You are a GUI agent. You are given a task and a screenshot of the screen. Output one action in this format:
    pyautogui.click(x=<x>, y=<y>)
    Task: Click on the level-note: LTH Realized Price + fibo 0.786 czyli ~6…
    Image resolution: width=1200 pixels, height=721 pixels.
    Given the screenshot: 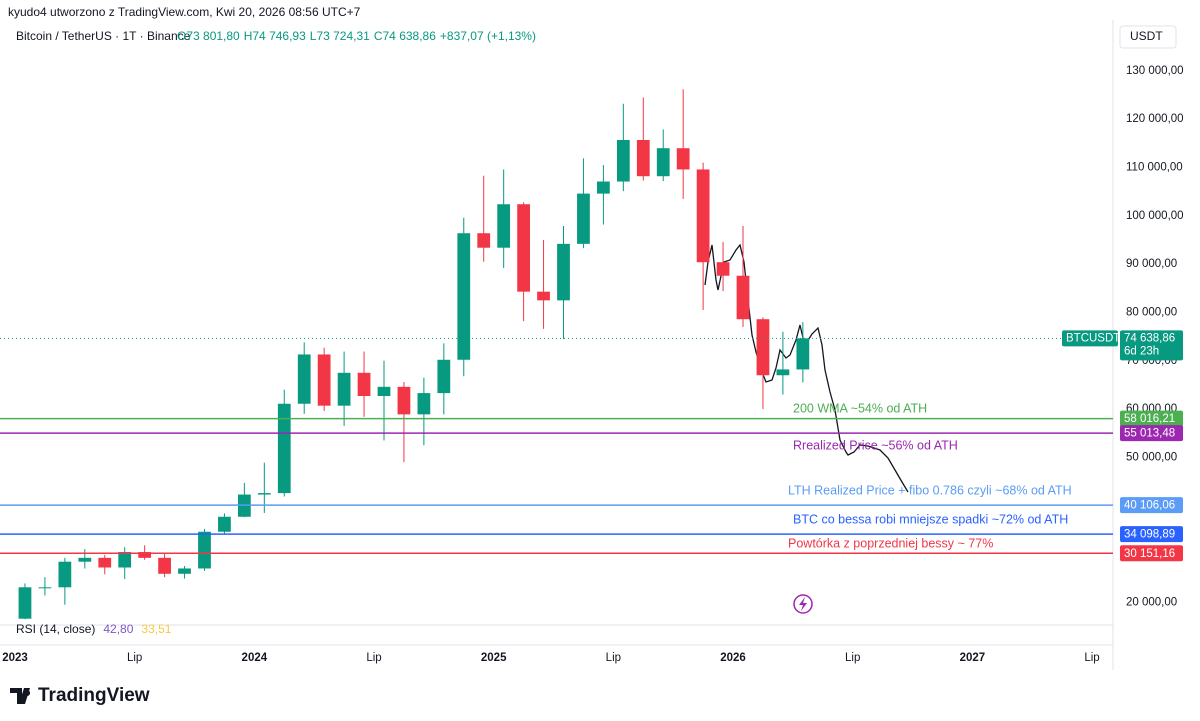 What is the action you would take?
    pyautogui.click(x=930, y=490)
    